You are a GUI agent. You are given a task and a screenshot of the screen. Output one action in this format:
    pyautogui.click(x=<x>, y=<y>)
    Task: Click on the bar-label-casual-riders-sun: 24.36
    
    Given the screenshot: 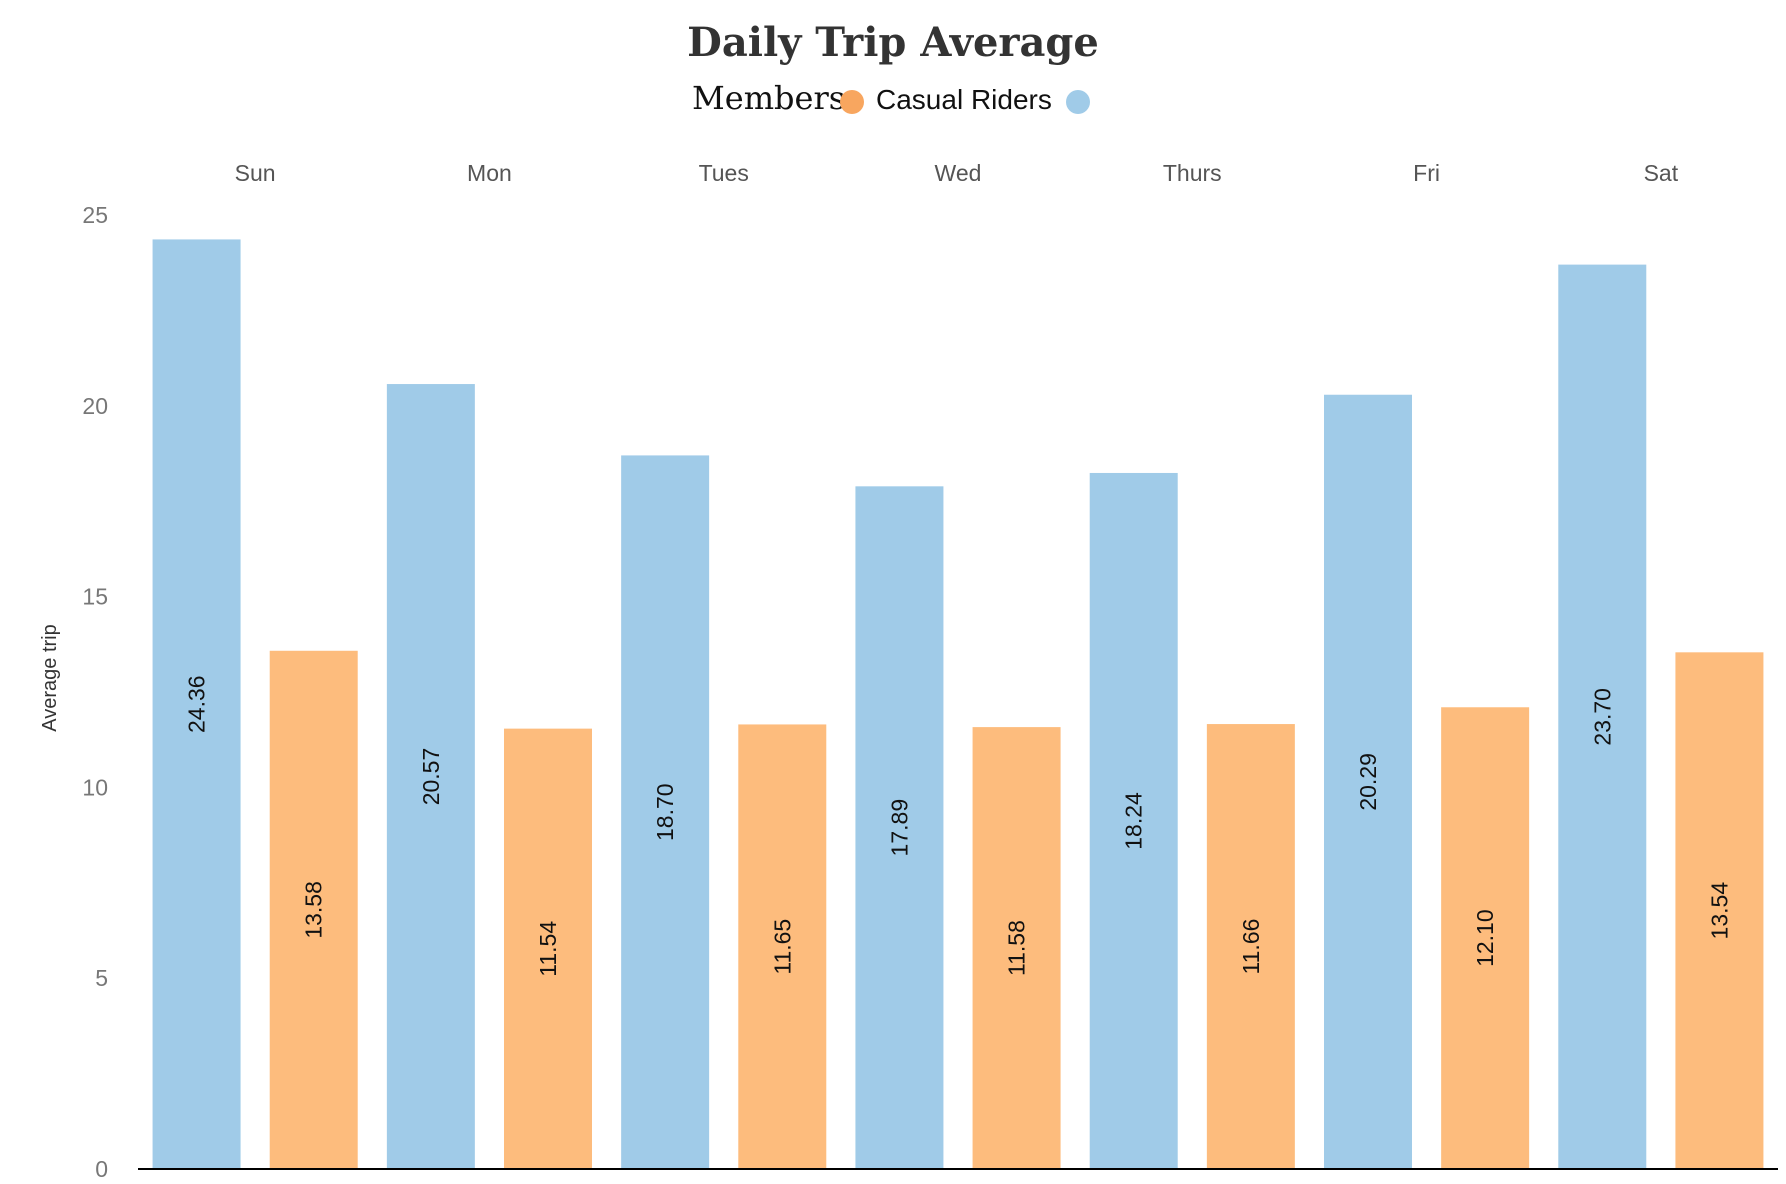 What is the action you would take?
    pyautogui.click(x=197, y=704)
    